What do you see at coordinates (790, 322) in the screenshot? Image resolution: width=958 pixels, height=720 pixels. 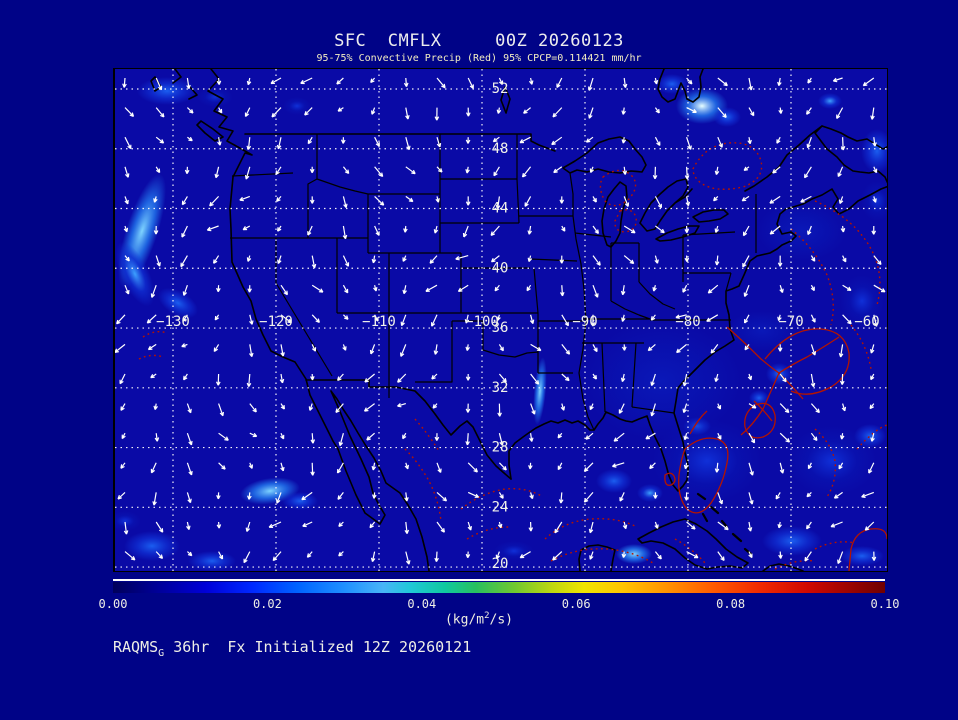 I see `lon-tick-label: −70` at bounding box center [790, 322].